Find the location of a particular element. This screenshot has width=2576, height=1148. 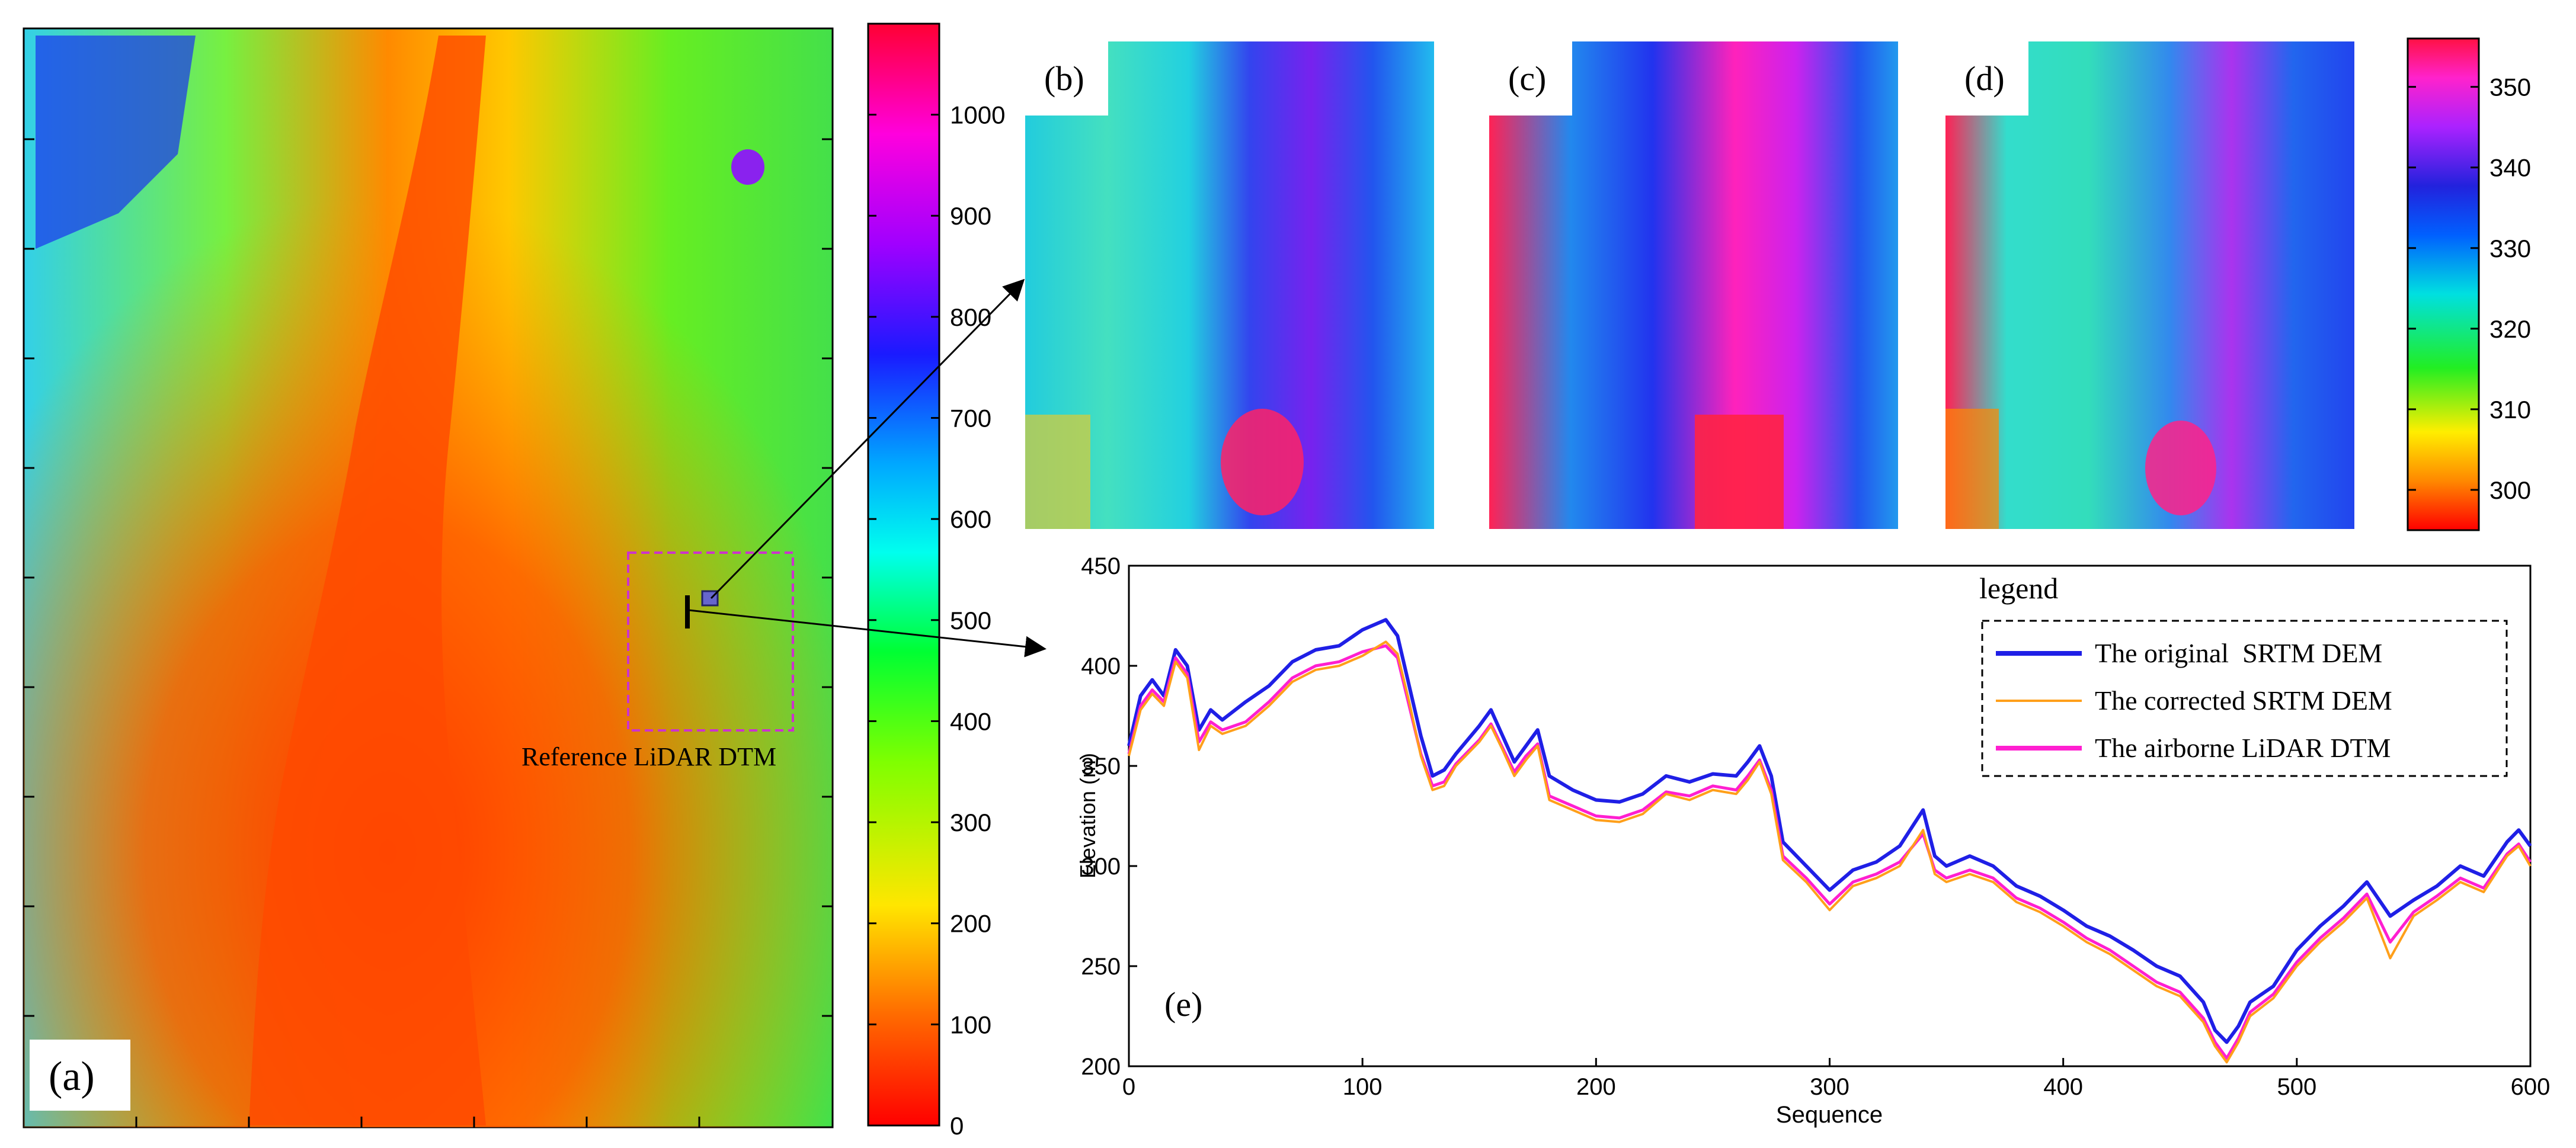

inset-c-image is located at coordinates (1693, 285).